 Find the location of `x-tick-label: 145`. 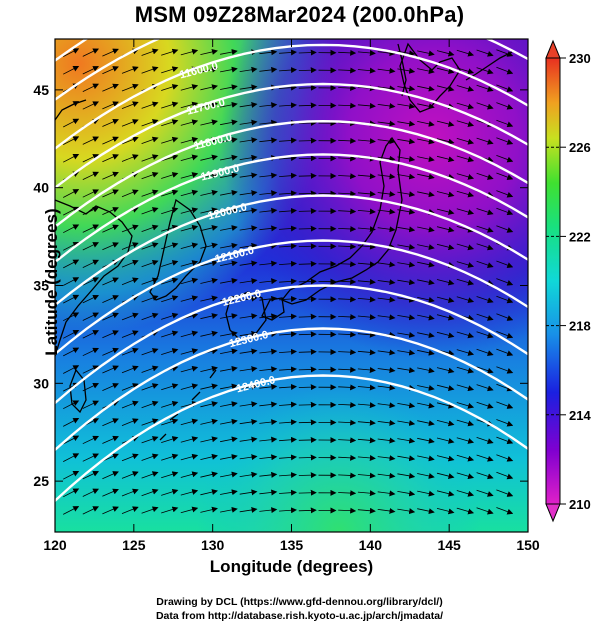

x-tick-label: 145 is located at coordinates (449, 545).